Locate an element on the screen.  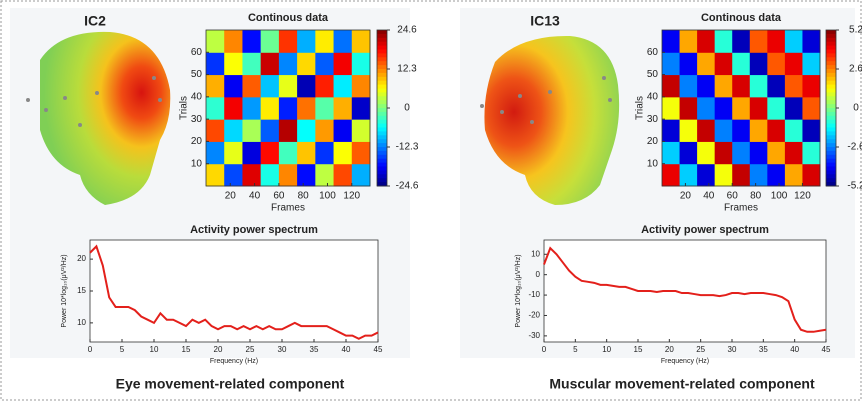
x-tick-label: 80 is located at coordinates (756, 196).